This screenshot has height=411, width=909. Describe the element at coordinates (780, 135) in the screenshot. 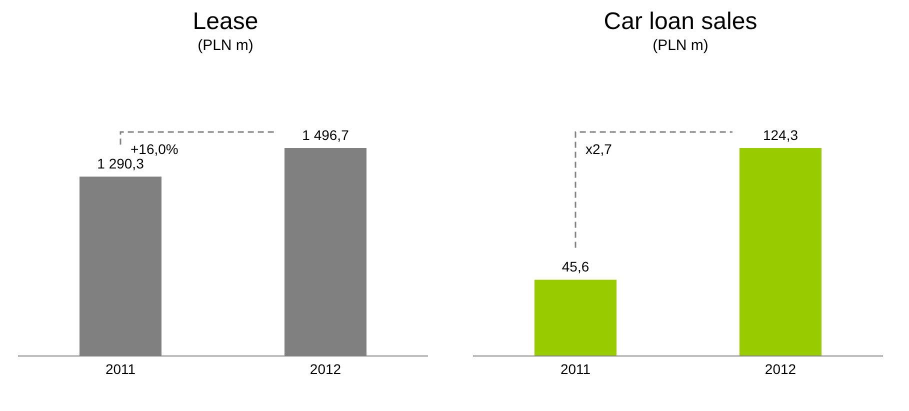

I see `data-label: 124,3` at that location.